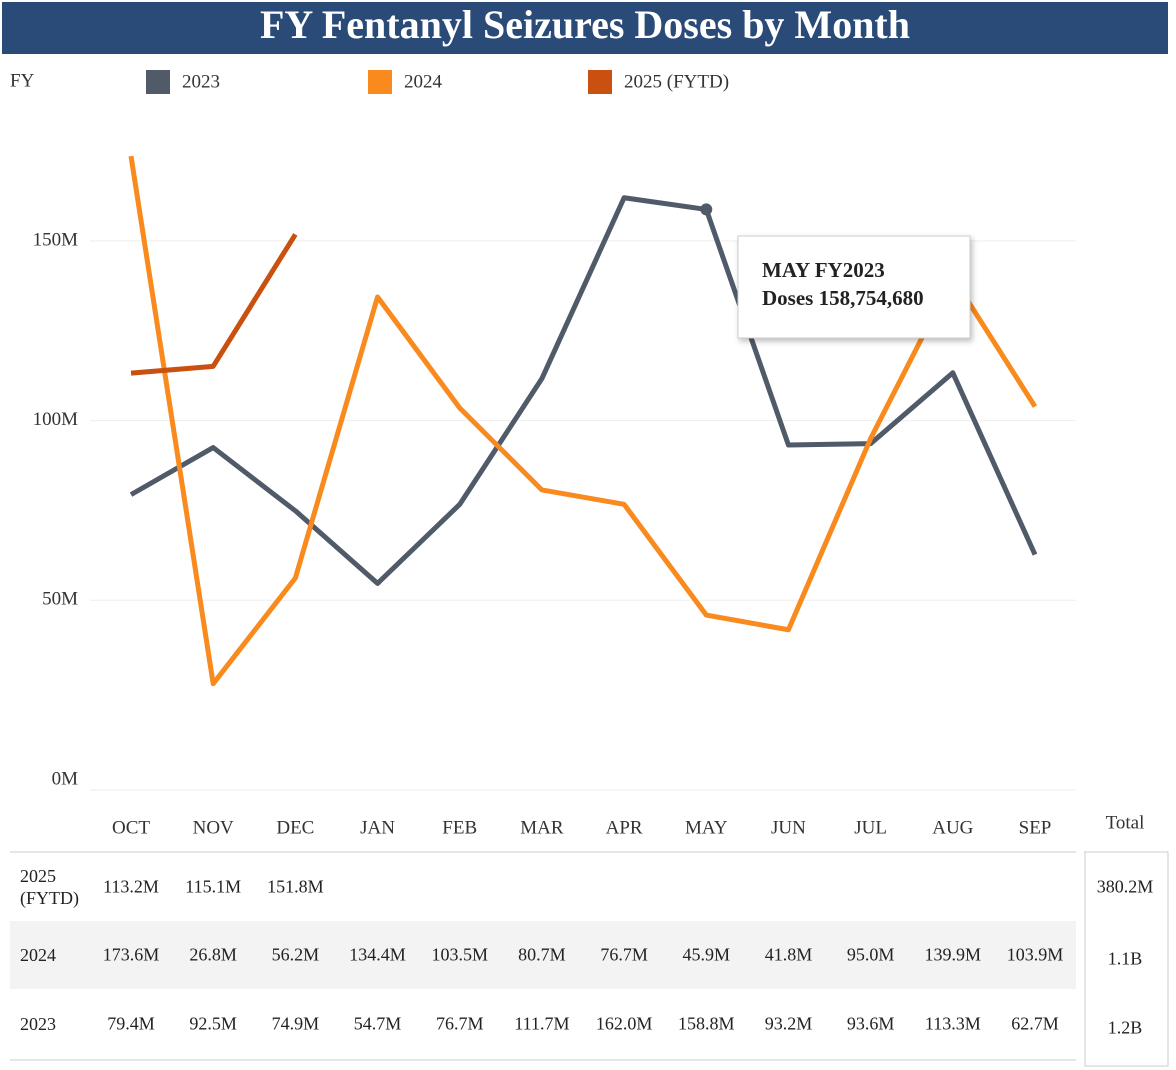 This screenshot has height=1070, width=1176. Describe the element at coordinates (823, 270) in the screenshot. I see `tooltip-title: MAY FY2023` at that location.